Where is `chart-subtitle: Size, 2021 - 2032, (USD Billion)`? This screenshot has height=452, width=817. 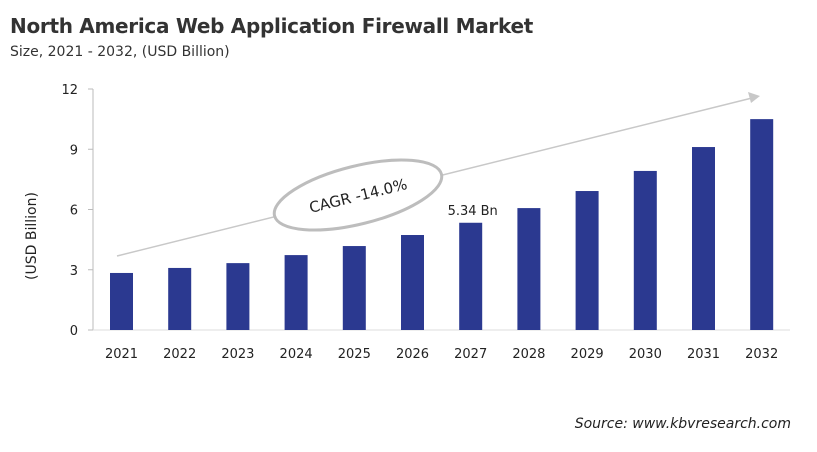 chart-subtitle: Size, 2021 - 2032, (USD Billion) is located at coordinates (120, 52).